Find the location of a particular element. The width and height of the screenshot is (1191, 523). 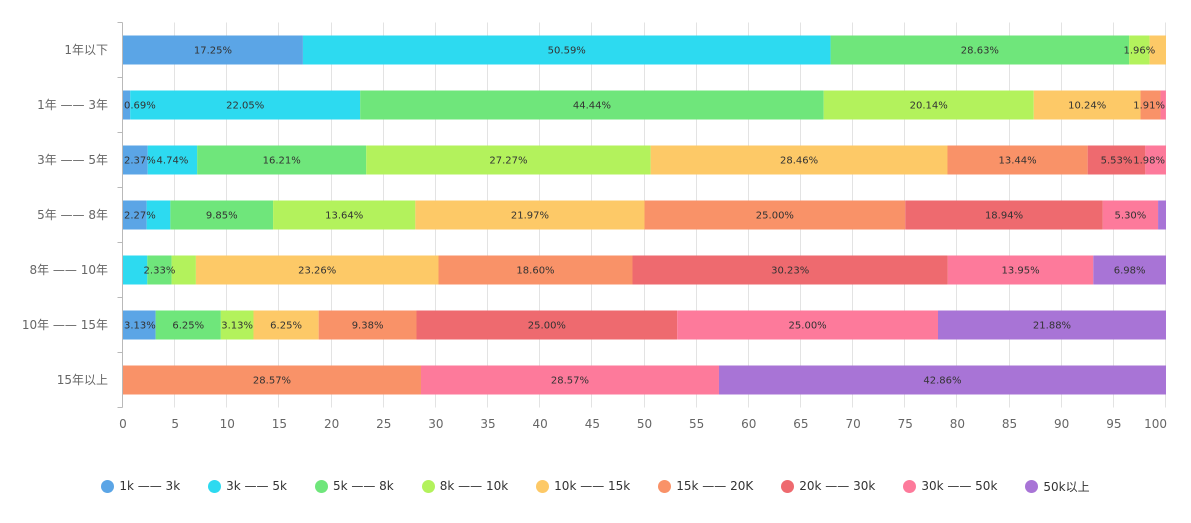

bar-value-label: 5.53% is located at coordinates (1117, 161).